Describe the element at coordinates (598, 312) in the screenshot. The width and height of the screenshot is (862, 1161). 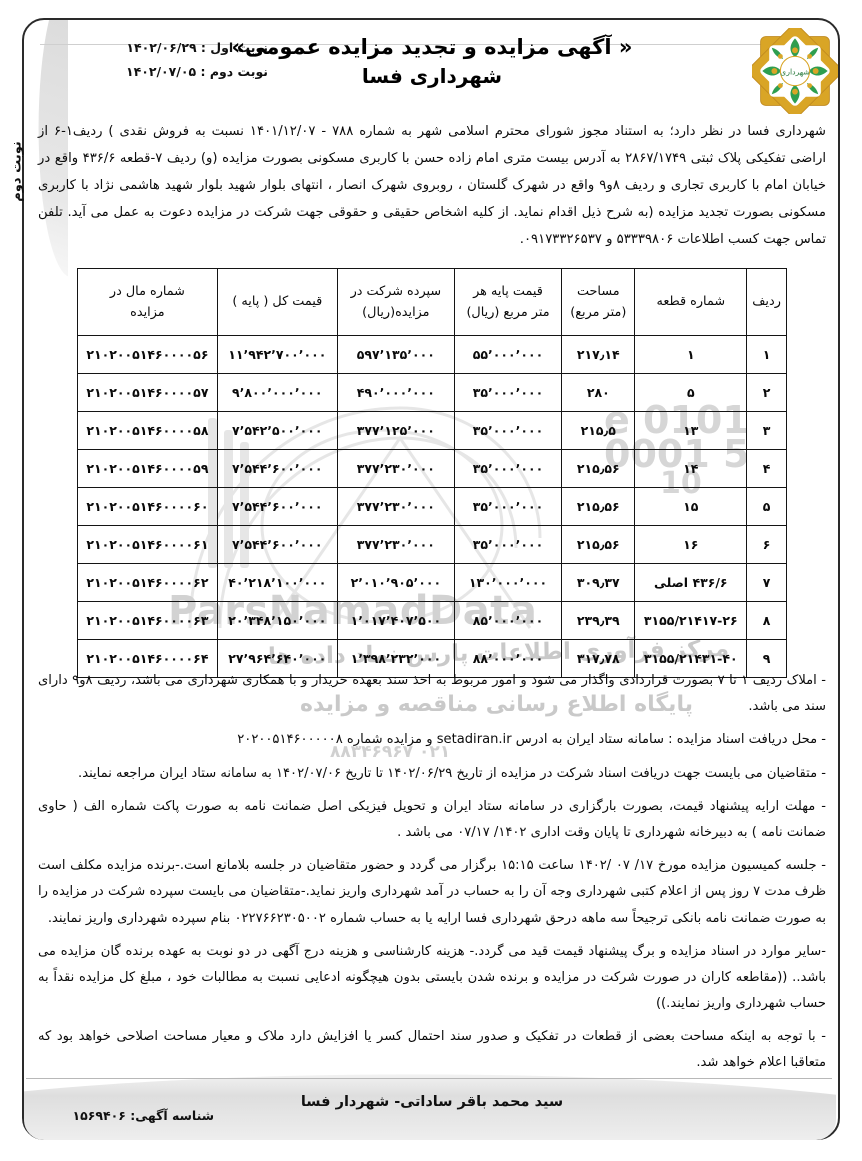
I see `col-header-area-line2: (متر مربع)` at that location.